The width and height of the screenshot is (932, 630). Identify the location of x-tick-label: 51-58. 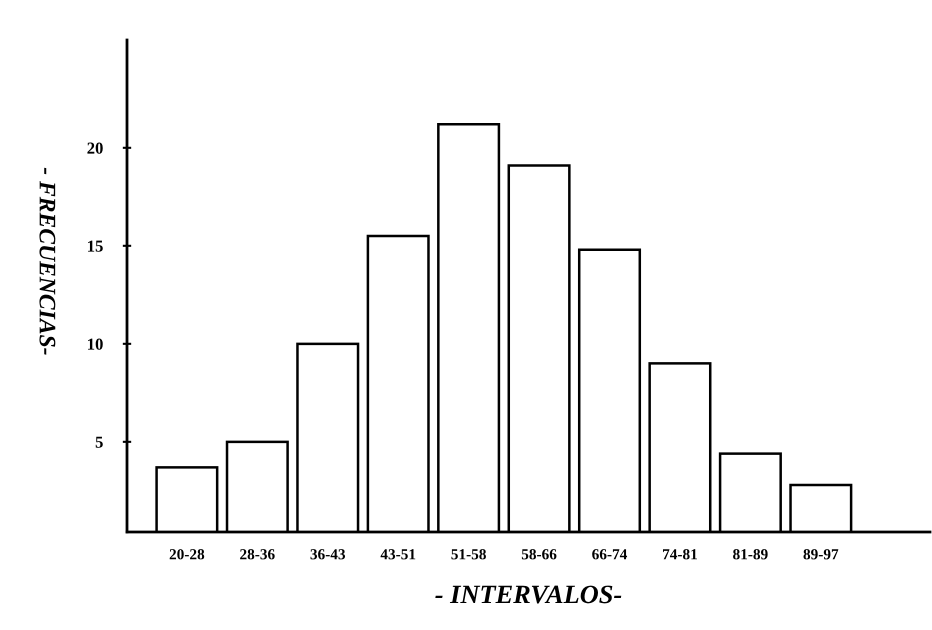
(468, 554).